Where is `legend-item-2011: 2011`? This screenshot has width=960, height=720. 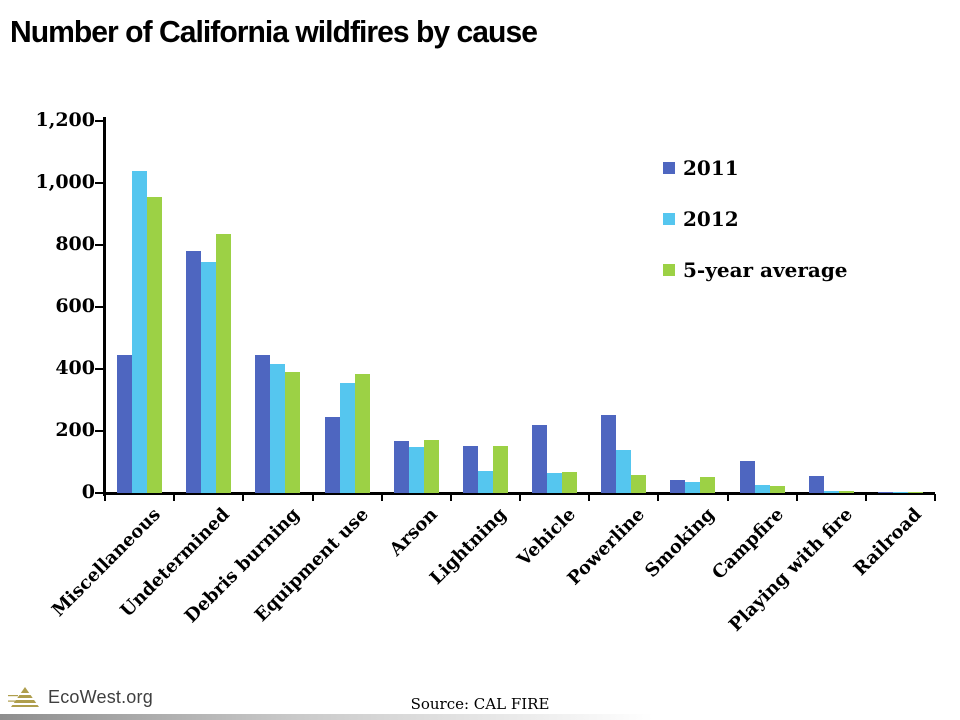
legend-item-2011: 2011 is located at coordinates (755, 168).